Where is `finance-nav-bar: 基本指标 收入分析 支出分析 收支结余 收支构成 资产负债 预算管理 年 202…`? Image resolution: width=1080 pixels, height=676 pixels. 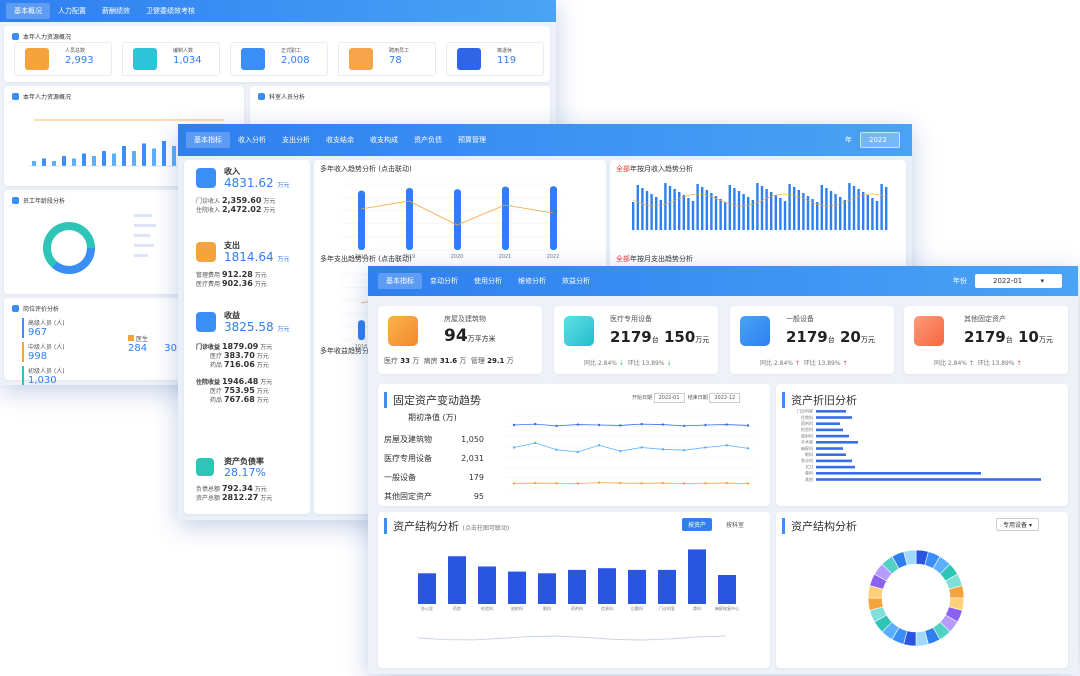 finance-nav-bar: 基本指标 收入分析 支出分析 收支结余 收支构成 资产负债 预算管理 年 202… is located at coordinates (545, 140).